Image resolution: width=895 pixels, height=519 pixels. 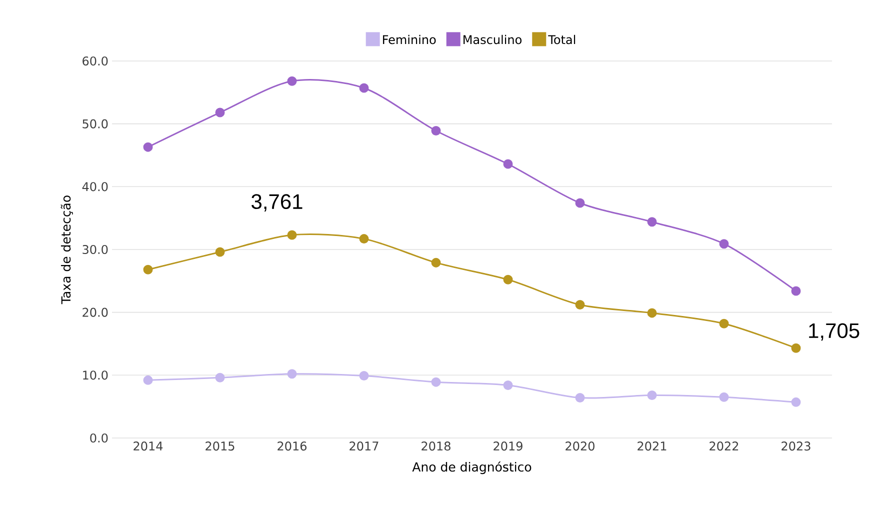 I want to click on y-tick-label: 0.0, so click(x=99, y=438).